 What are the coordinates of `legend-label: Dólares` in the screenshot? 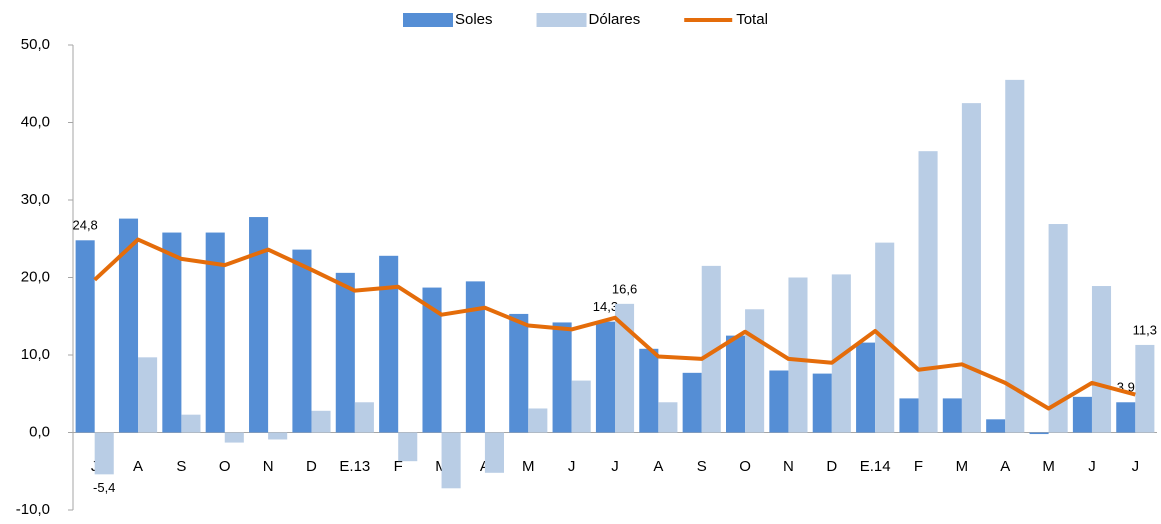 It's located at (615, 19).